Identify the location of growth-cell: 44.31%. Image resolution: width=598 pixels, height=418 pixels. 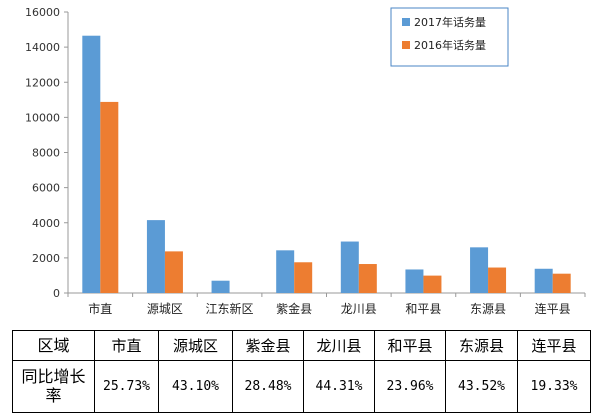
(339, 386).